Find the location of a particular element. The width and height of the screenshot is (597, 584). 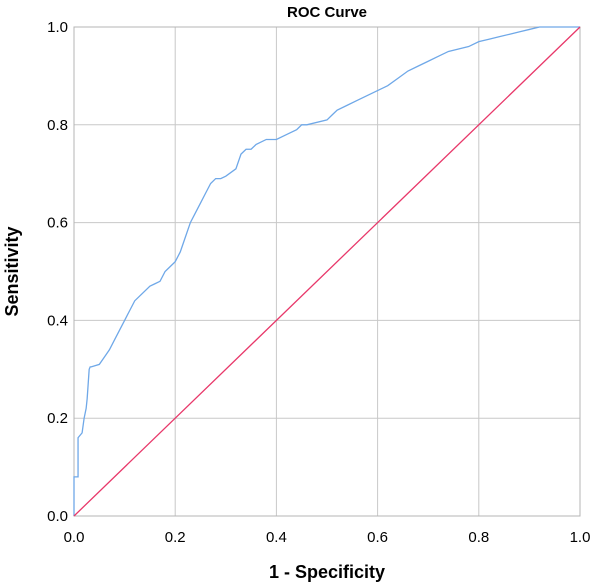

x-axis-title: 1 - Specificity is located at coordinates (327, 572).